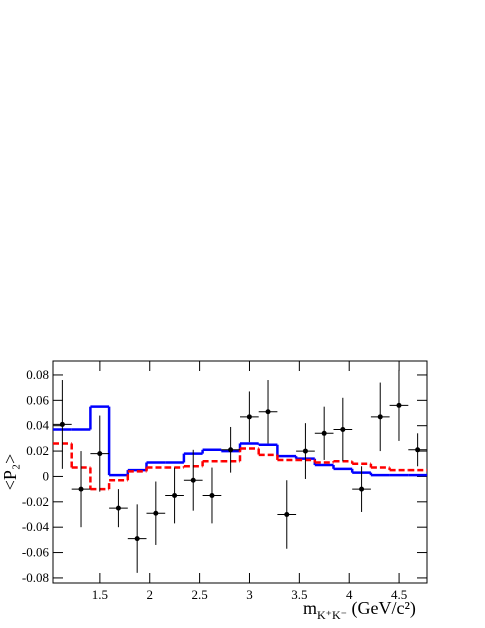 This screenshot has width=485, height=628. What do you see at coordinates (299, 594) in the screenshot?
I see `x-tick-label: 3.5` at bounding box center [299, 594].